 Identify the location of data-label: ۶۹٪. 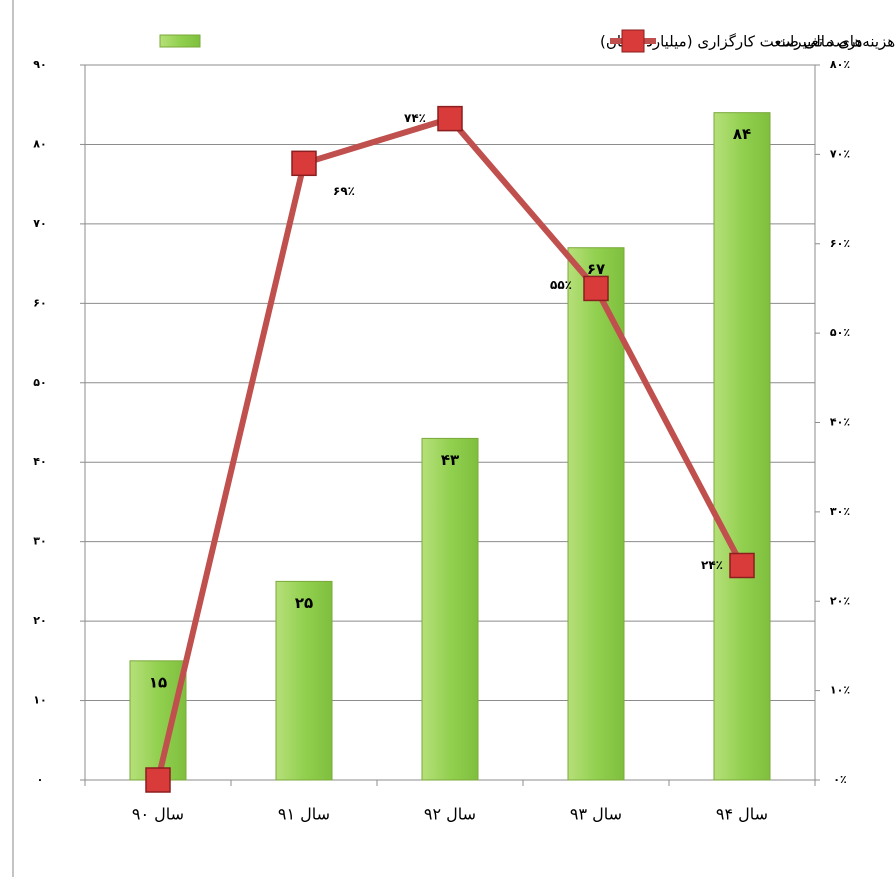
(344, 191).